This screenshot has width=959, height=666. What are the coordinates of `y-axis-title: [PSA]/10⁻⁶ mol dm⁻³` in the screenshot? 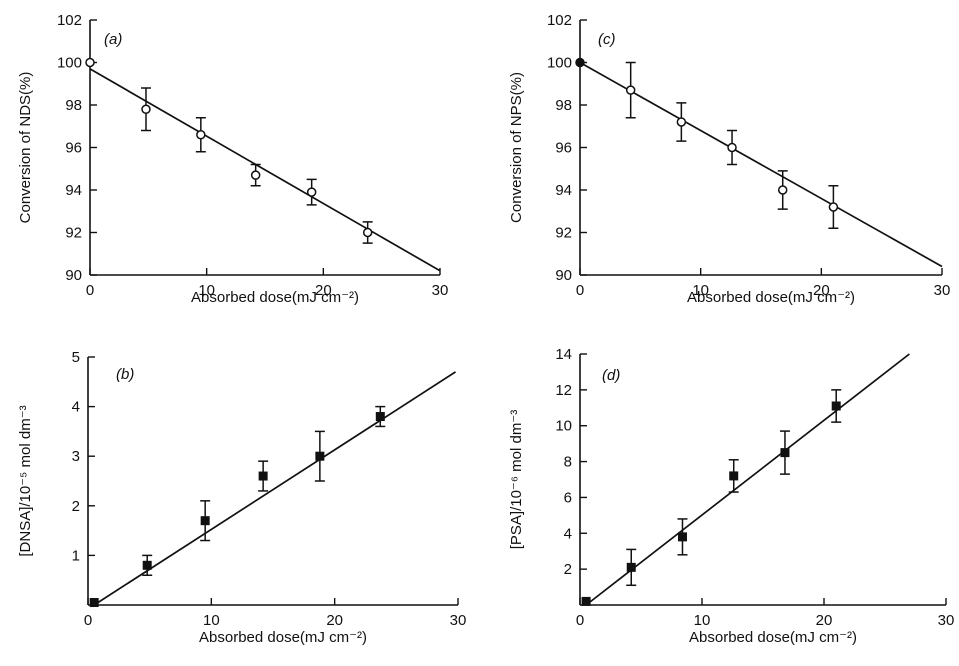 It's located at (516, 480).